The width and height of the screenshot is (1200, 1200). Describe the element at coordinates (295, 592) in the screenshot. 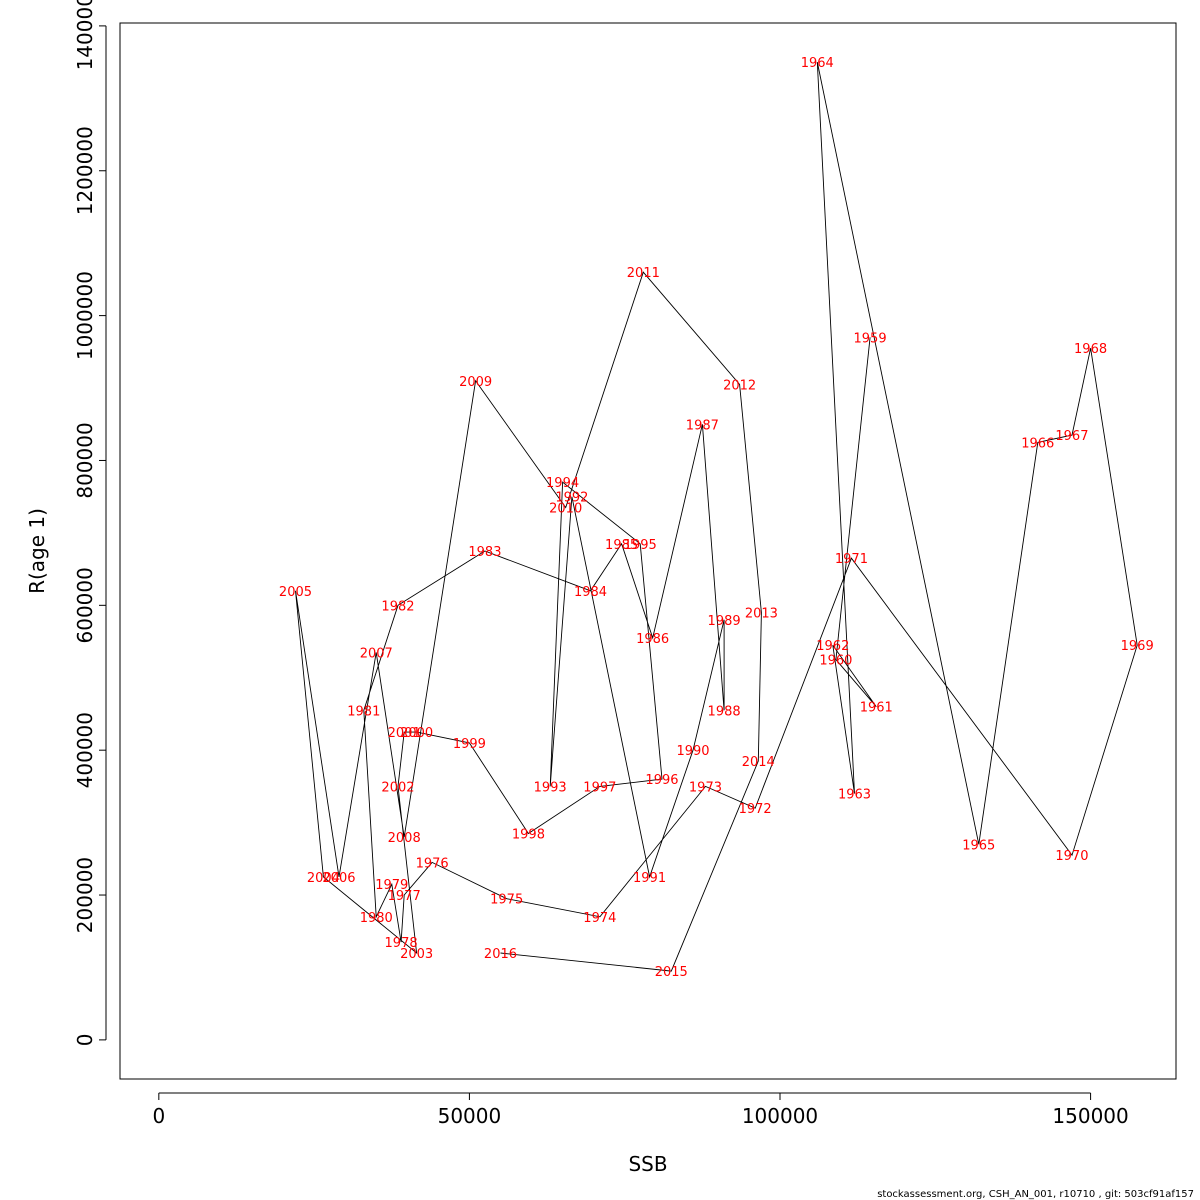

I see `year-label-2005: 2005` at that location.